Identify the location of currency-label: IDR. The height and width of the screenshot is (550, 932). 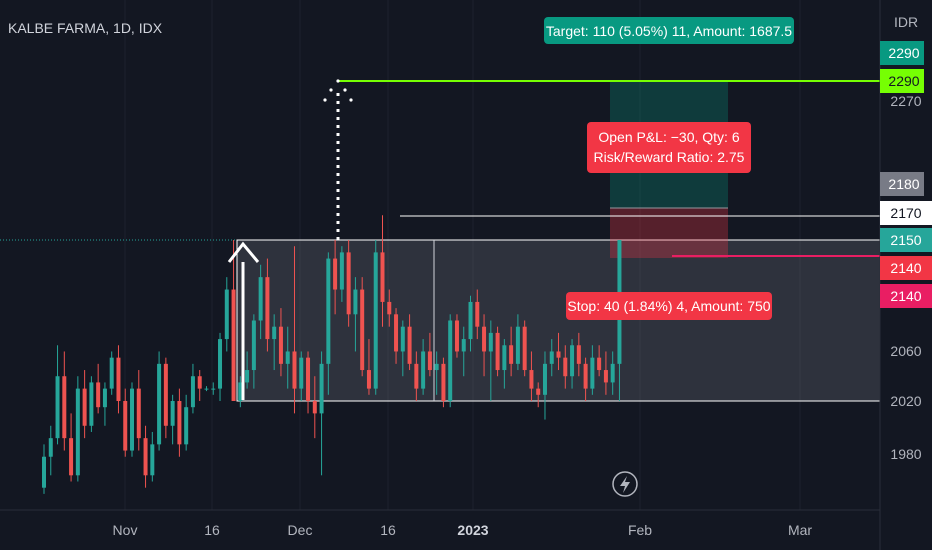
(906, 22).